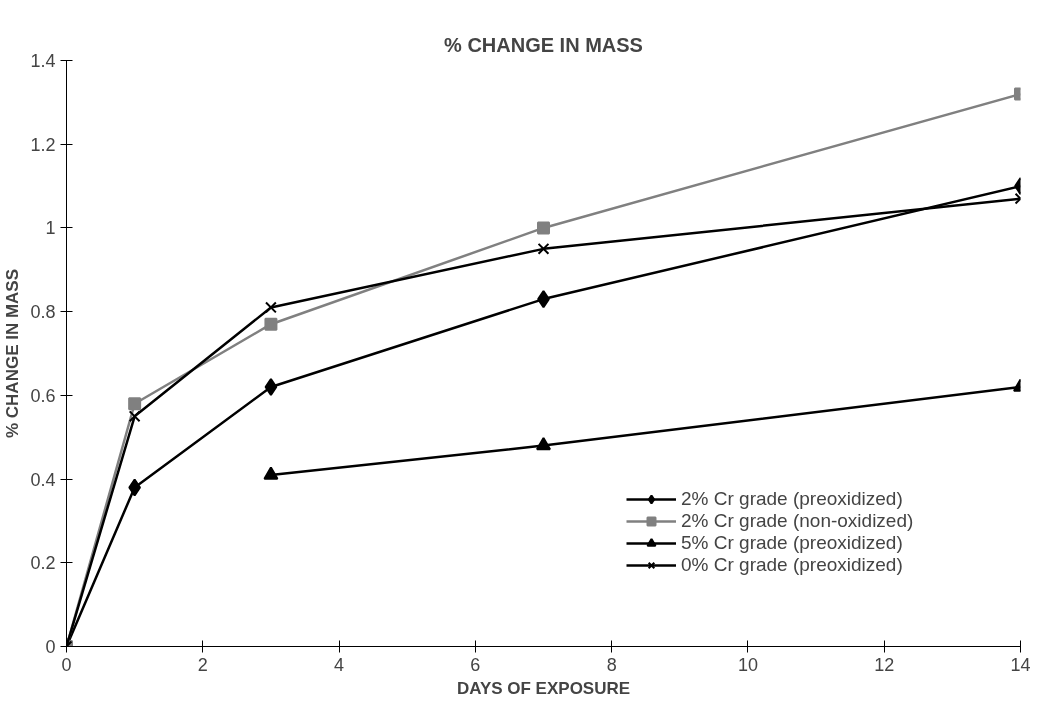  Describe the element at coordinates (66, 664) in the screenshot. I see `x-tick-label: 0` at that location.